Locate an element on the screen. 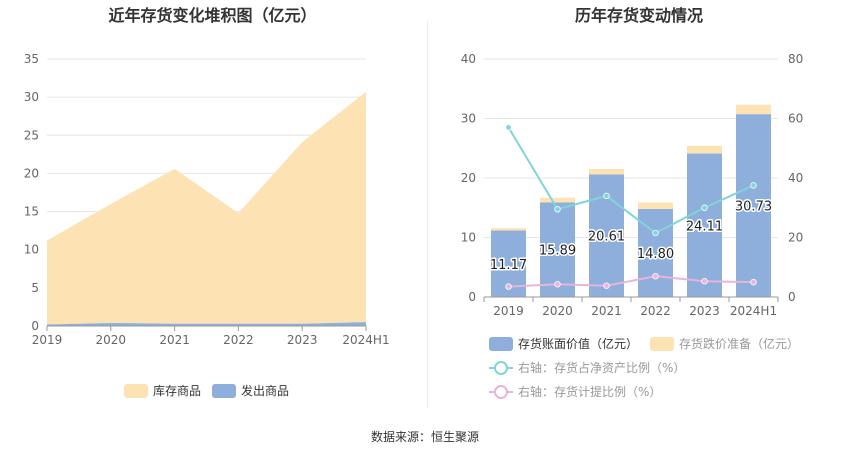 This screenshot has width=850, height=459. left-x-tick-label: 2023 is located at coordinates (302, 340).